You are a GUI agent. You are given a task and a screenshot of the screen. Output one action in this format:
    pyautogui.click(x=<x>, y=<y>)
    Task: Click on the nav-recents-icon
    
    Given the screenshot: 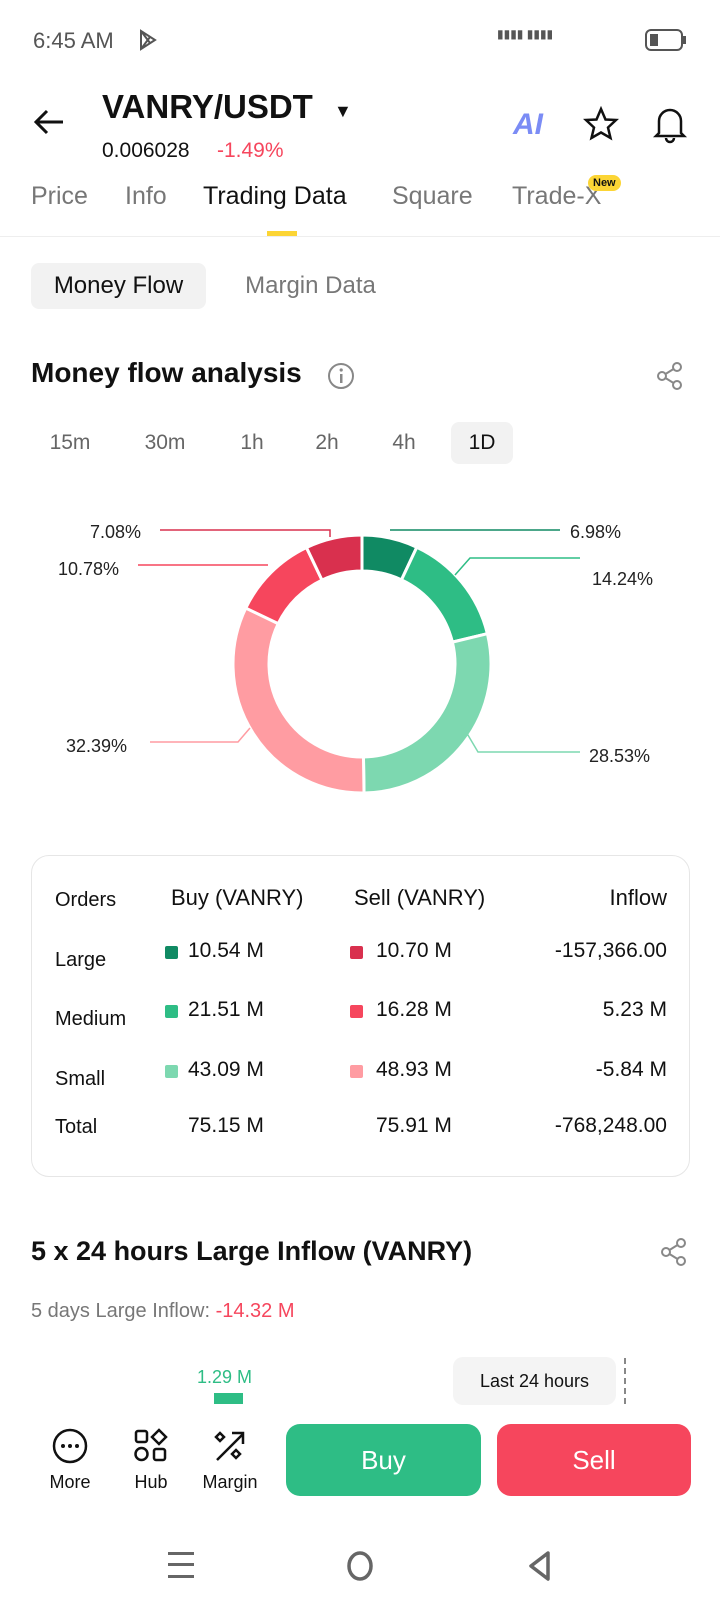 What is the action you would take?
    pyautogui.click(x=181, y=1565)
    